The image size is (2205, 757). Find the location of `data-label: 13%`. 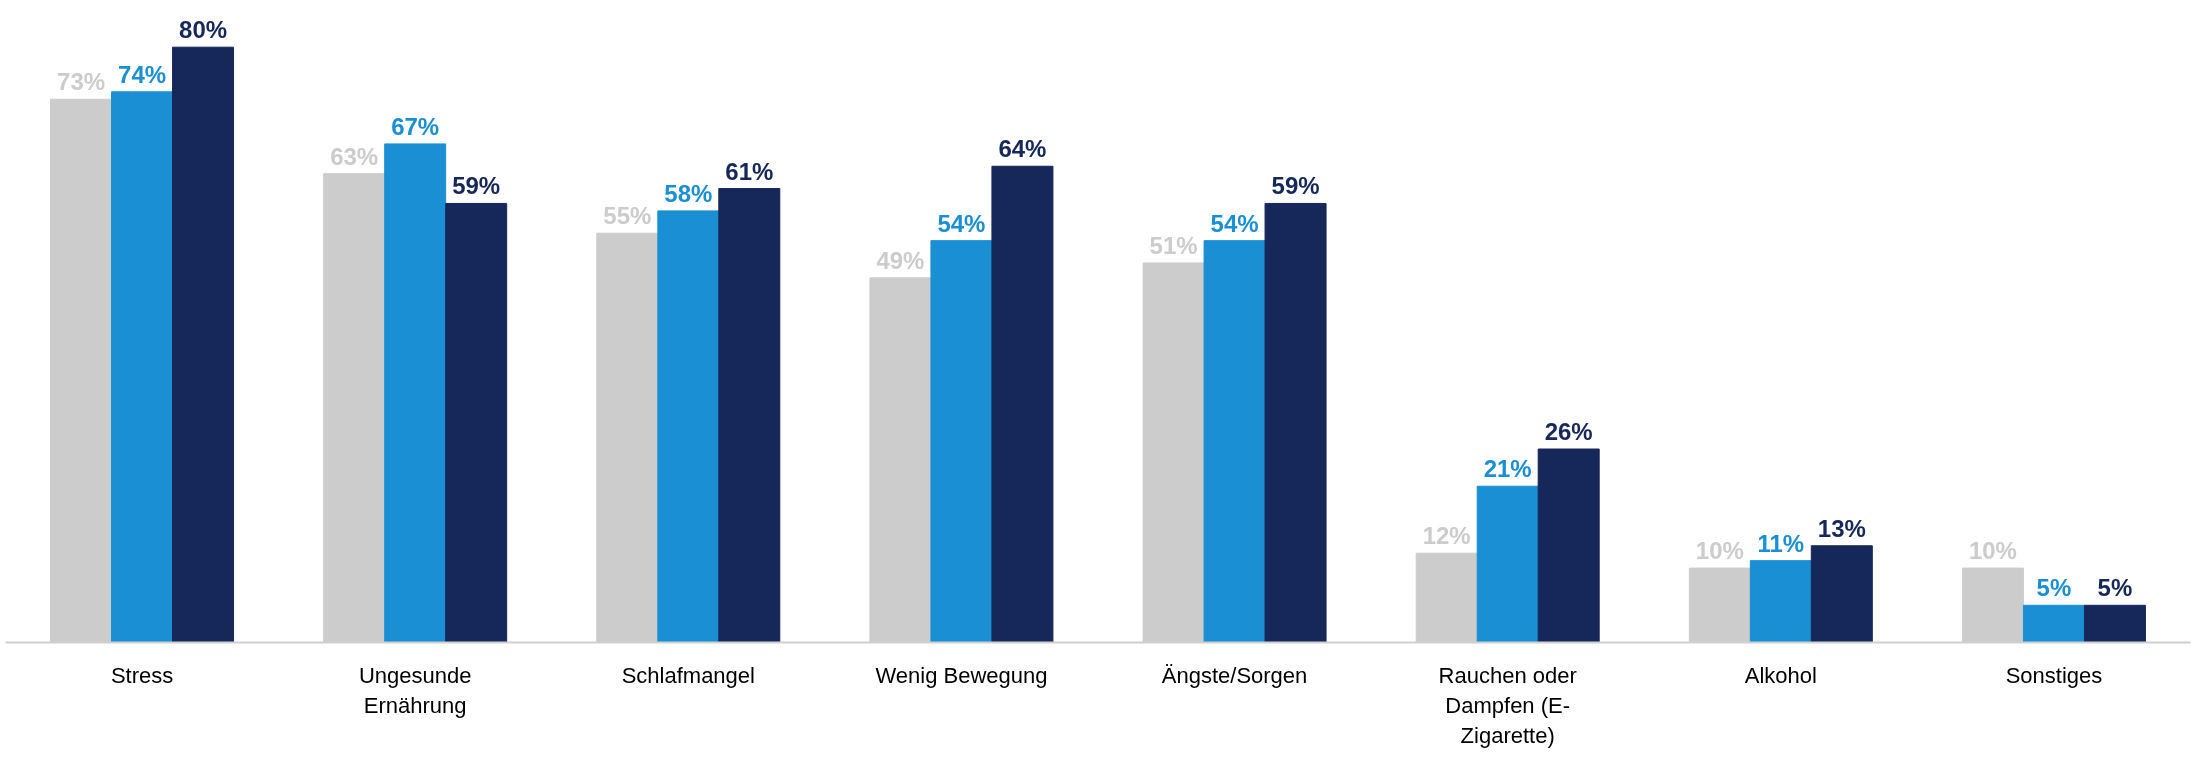

data-label: 13% is located at coordinates (1841, 528).